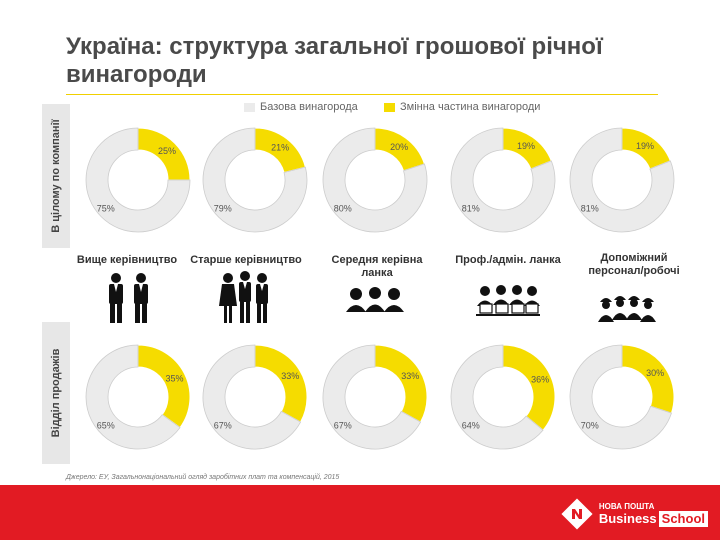 The image size is (720, 540). I want to click on legend-base: Базова винагорода, so click(301, 107).